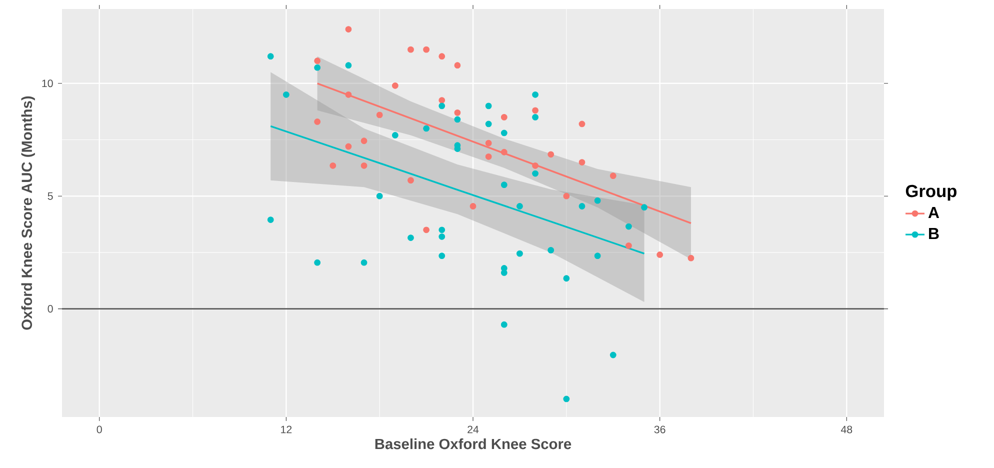 Image resolution: width=994 pixels, height=468 pixels. What do you see at coordinates (458, 189) in the screenshot?
I see `line-series` at bounding box center [458, 189].